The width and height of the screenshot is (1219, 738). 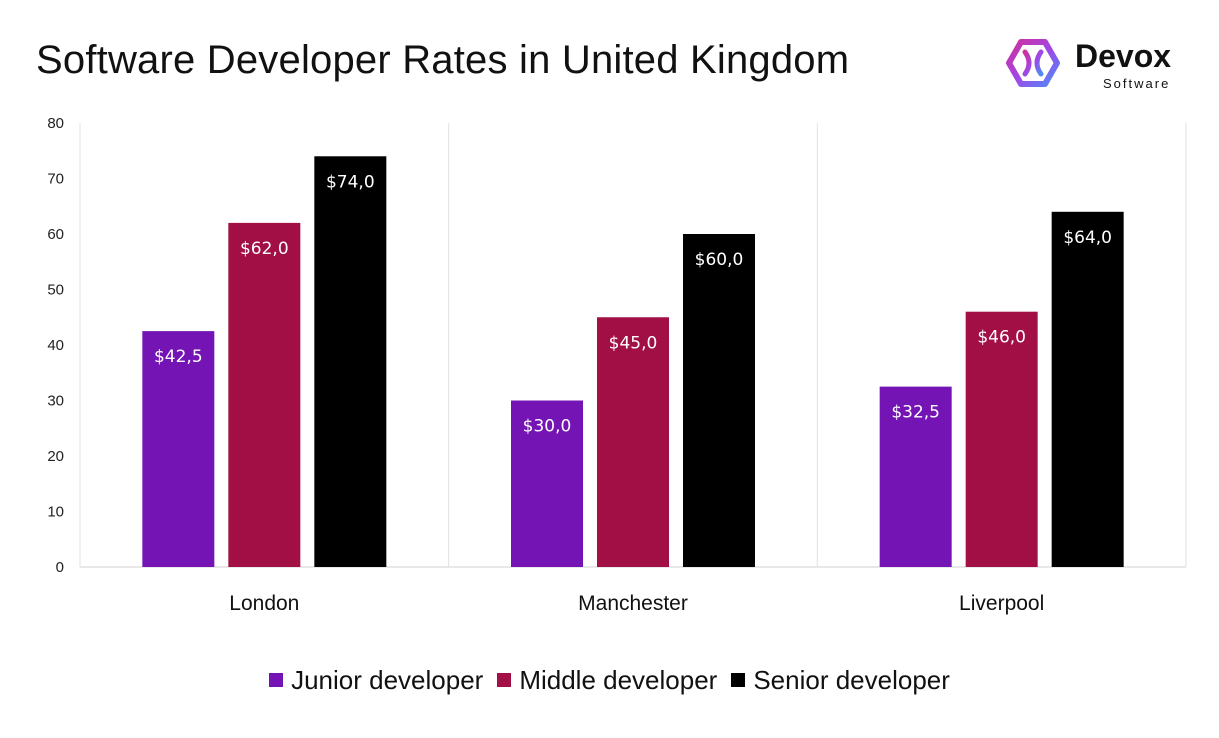 What do you see at coordinates (55, 345) in the screenshot?
I see `y-tick-label: 40` at bounding box center [55, 345].